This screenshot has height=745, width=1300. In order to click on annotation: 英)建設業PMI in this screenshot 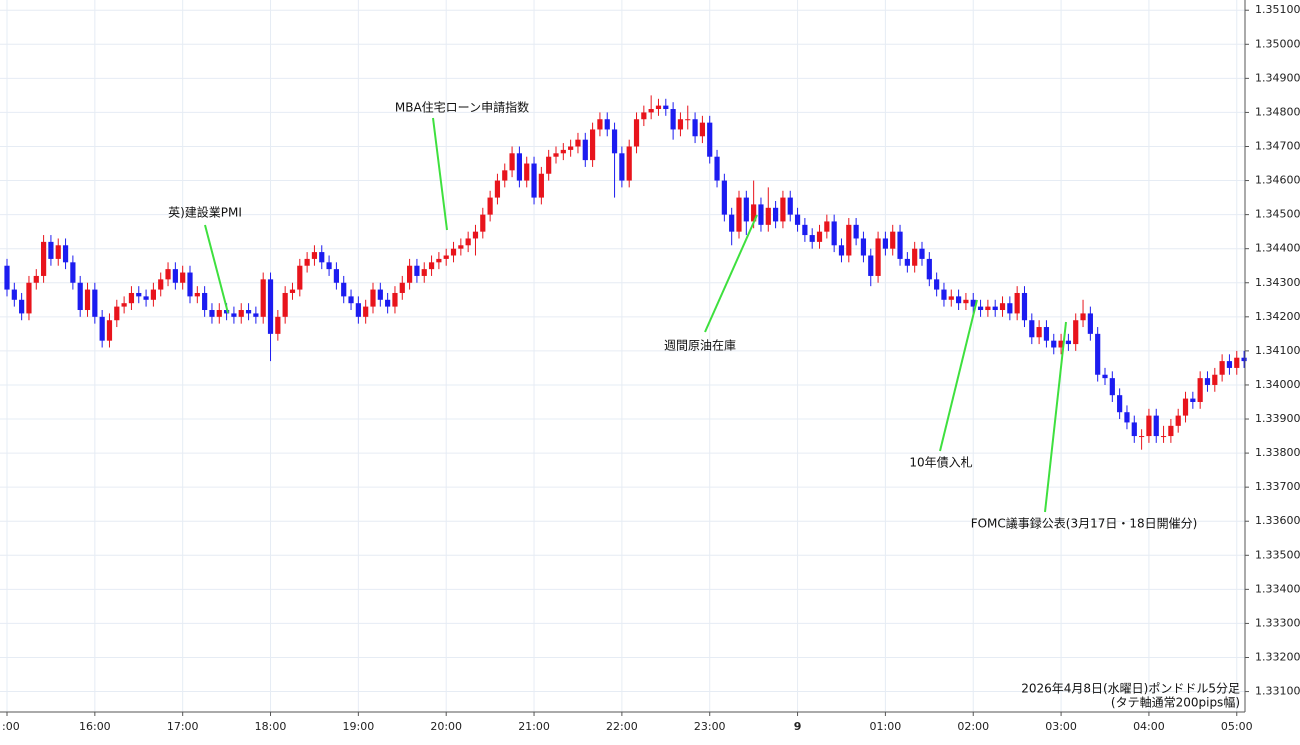, I will do `click(205, 212)`.